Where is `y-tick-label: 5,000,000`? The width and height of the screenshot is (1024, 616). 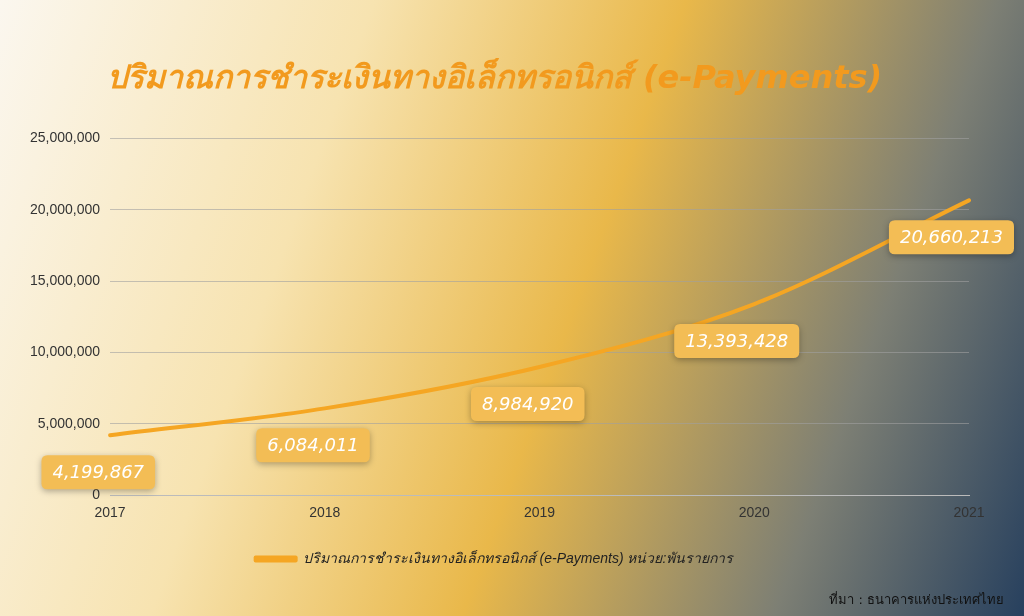
y-tick-label: 5,000,000 is located at coordinates (69, 422).